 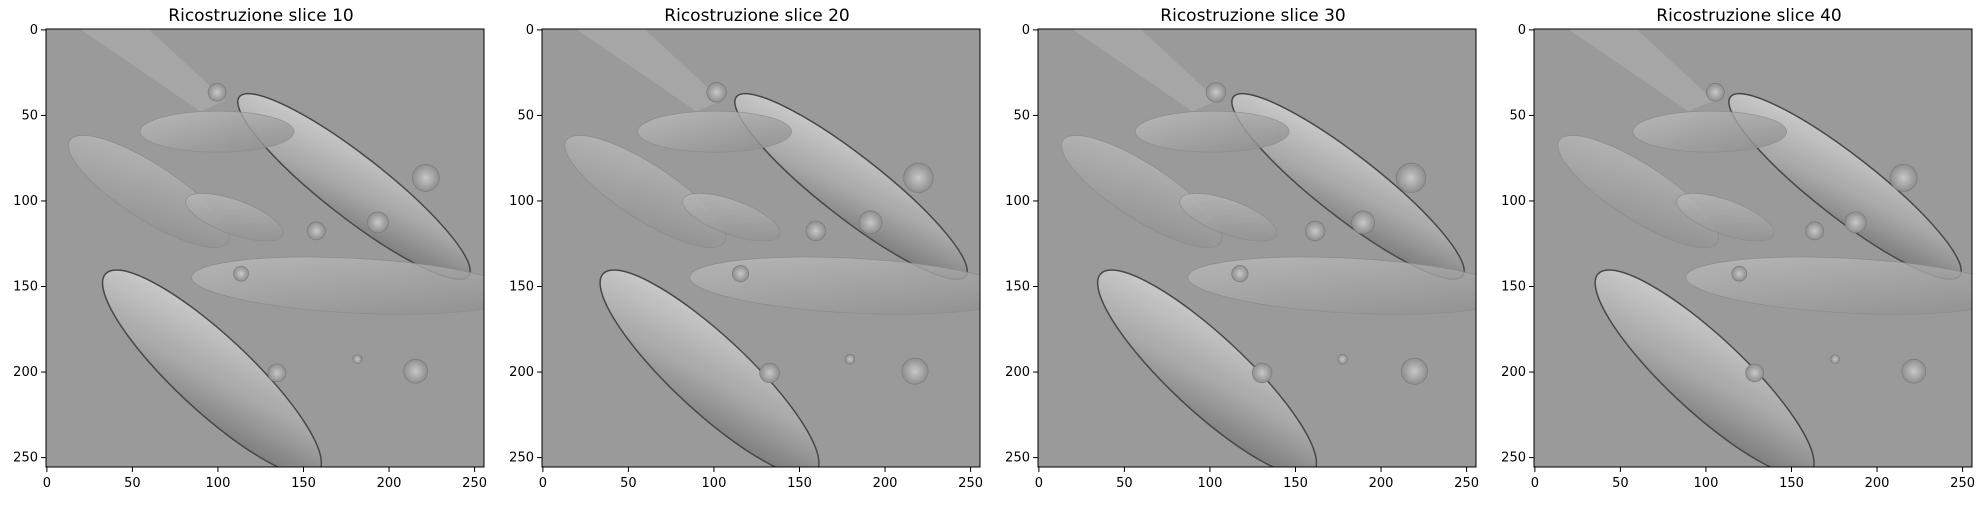 What do you see at coordinates (1253, 16) in the screenshot?
I see `panel-title: Ricostruzione slice 30` at bounding box center [1253, 16].